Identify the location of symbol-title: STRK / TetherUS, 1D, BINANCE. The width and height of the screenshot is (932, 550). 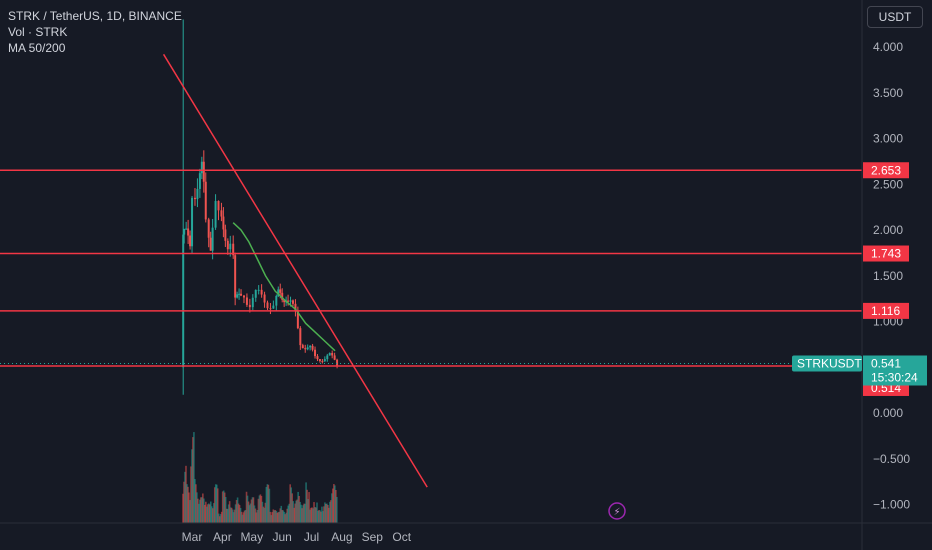
(95, 16).